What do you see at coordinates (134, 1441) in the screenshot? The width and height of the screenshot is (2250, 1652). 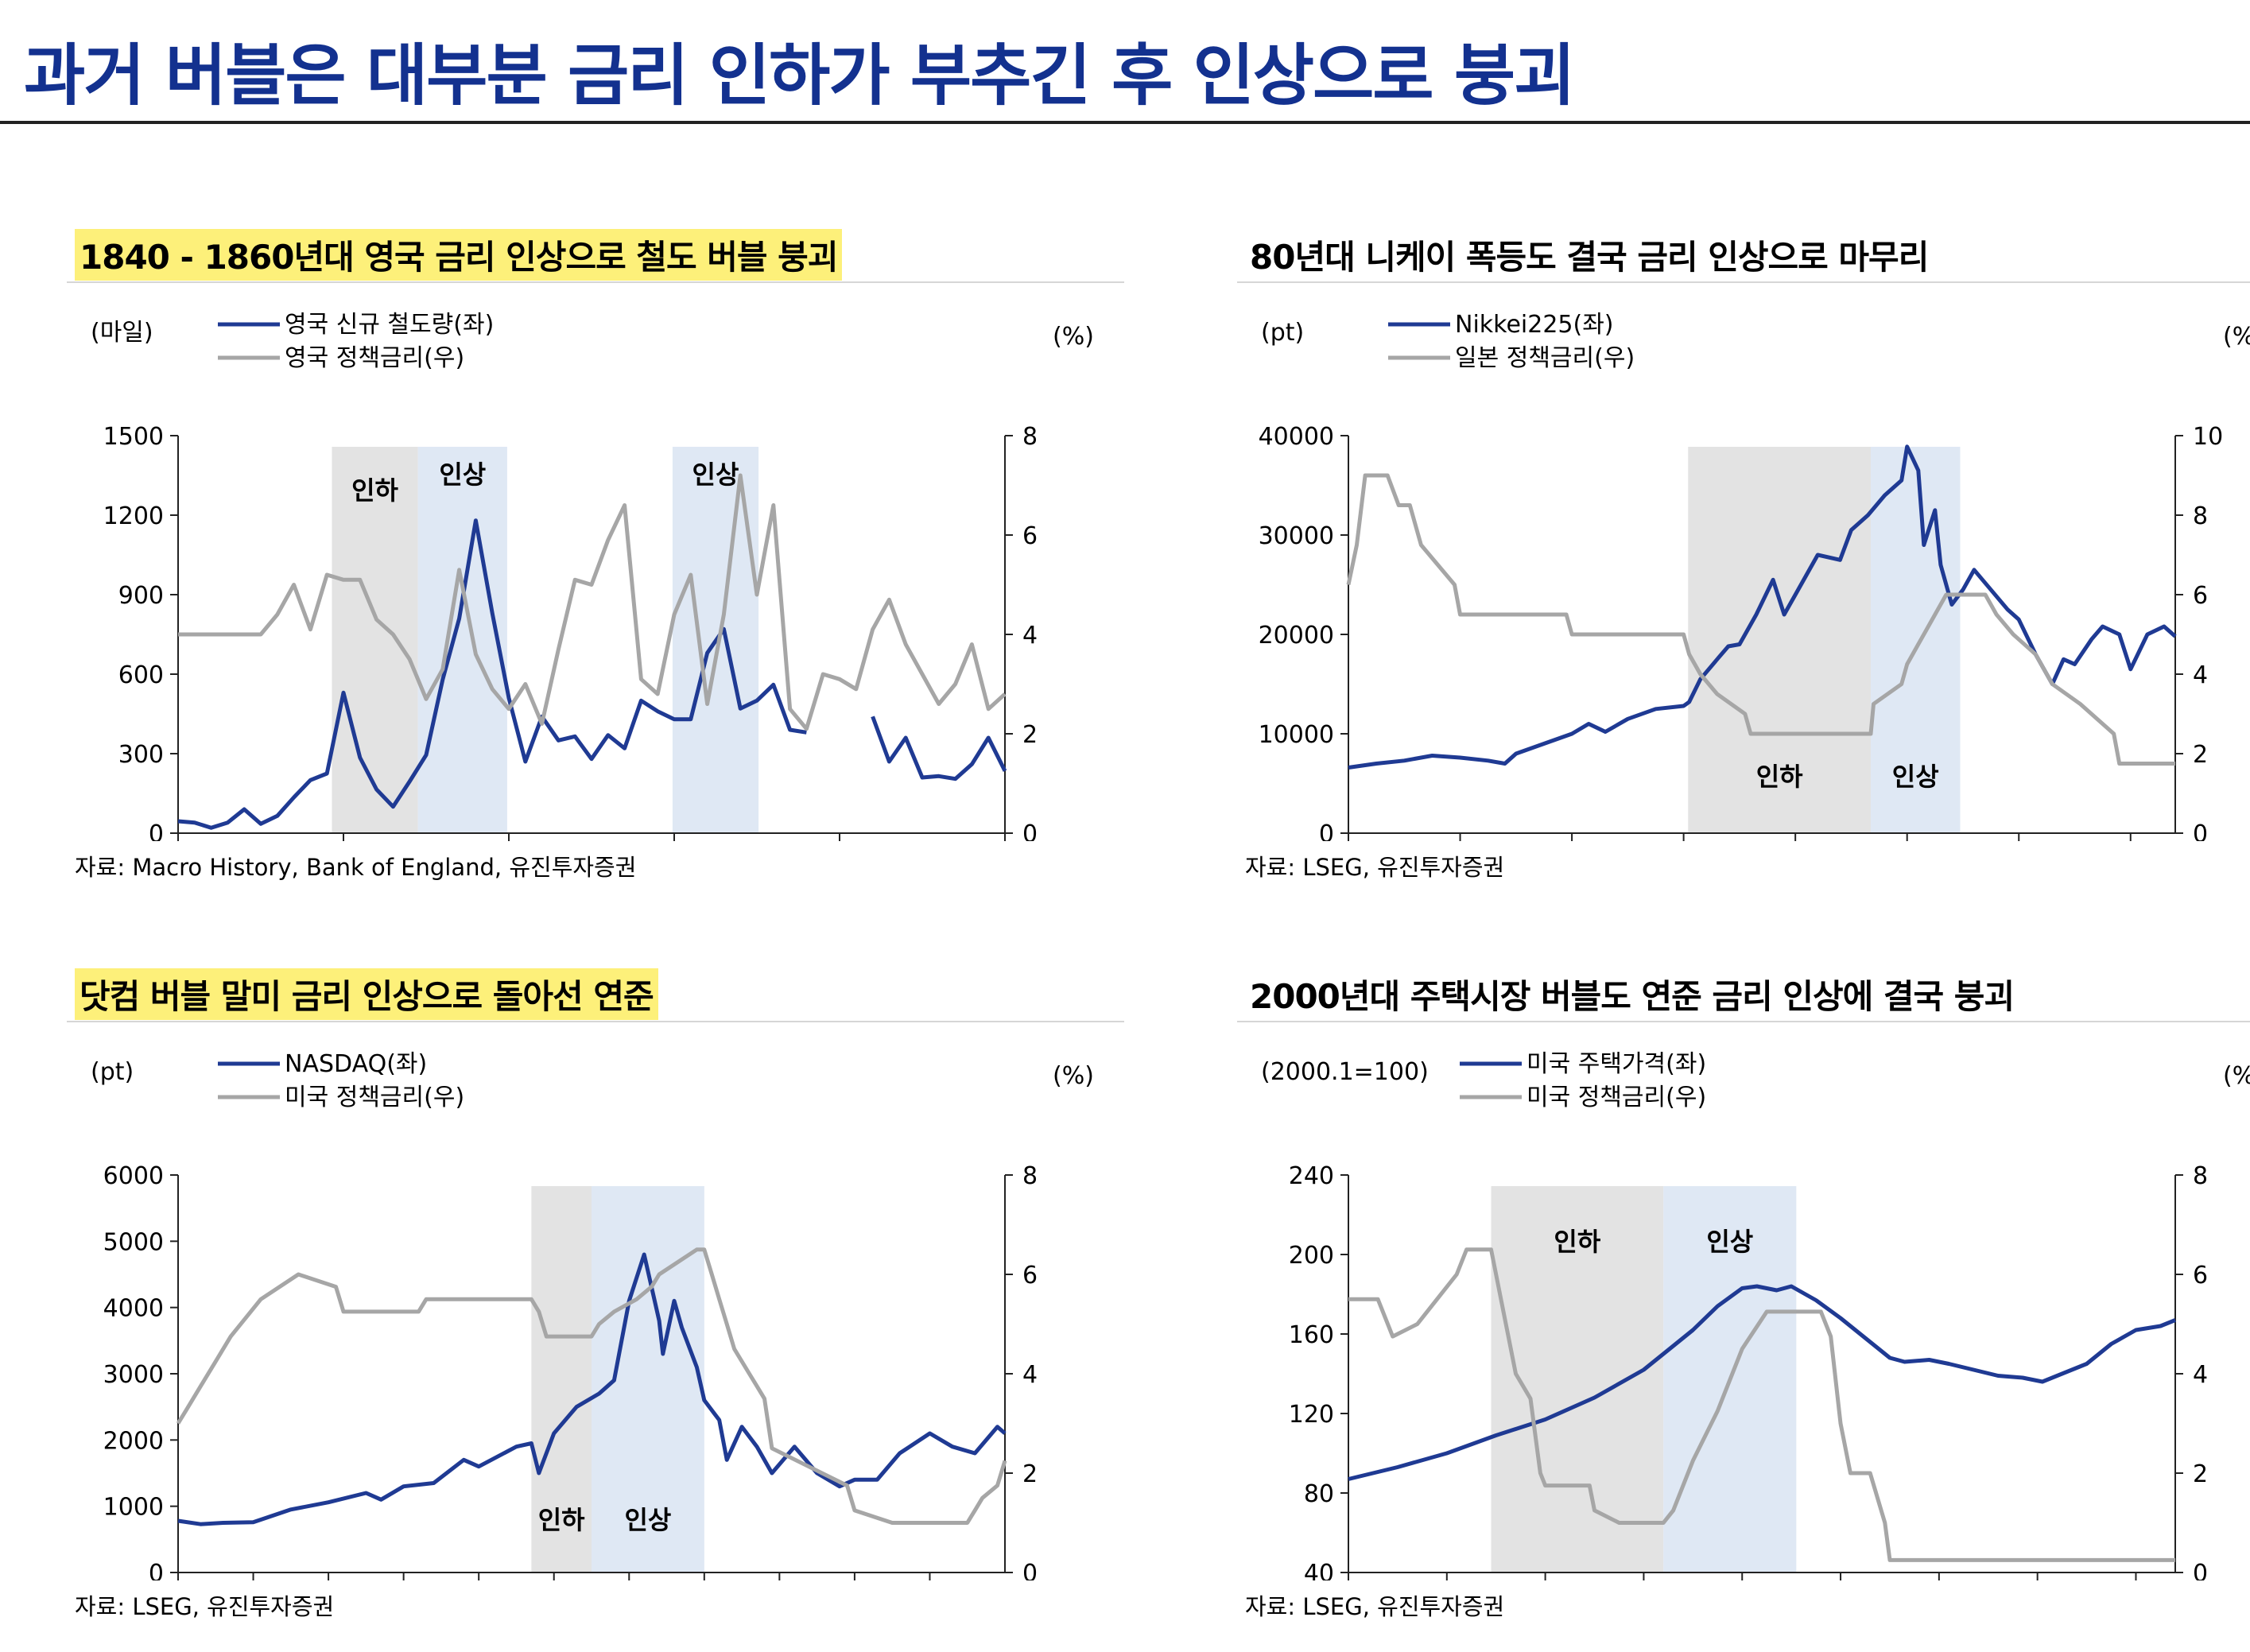 I see `left-tick-label: 2000` at bounding box center [134, 1441].